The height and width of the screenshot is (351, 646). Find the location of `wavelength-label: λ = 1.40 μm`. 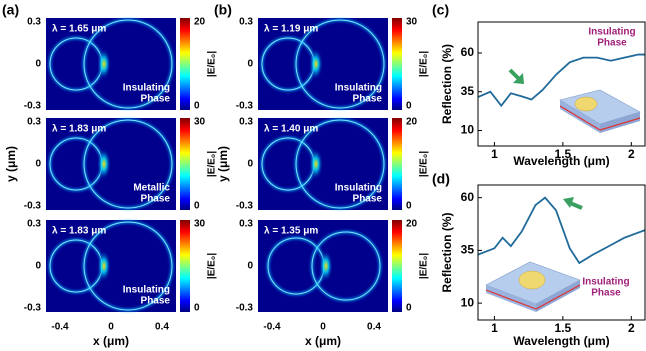

wavelength-label: λ = 1.40 μm is located at coordinates (291, 129).